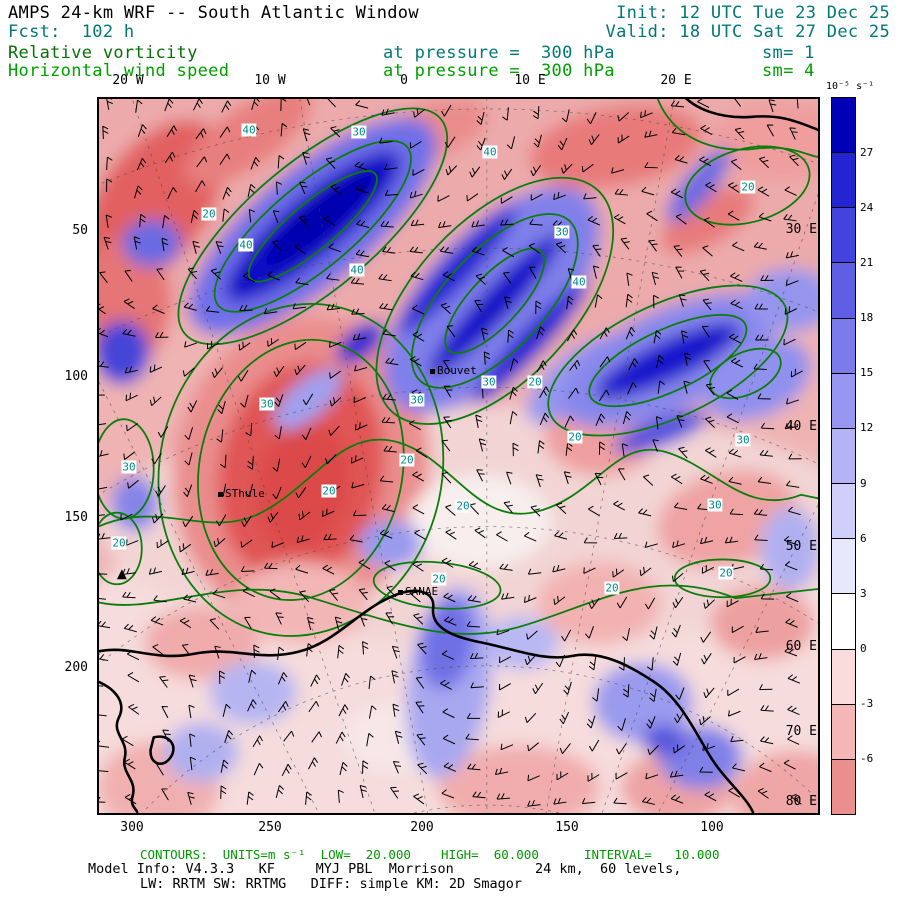 This screenshot has width=900, height=900. I want to click on colorbar-tick-label: 9, so click(863, 483).